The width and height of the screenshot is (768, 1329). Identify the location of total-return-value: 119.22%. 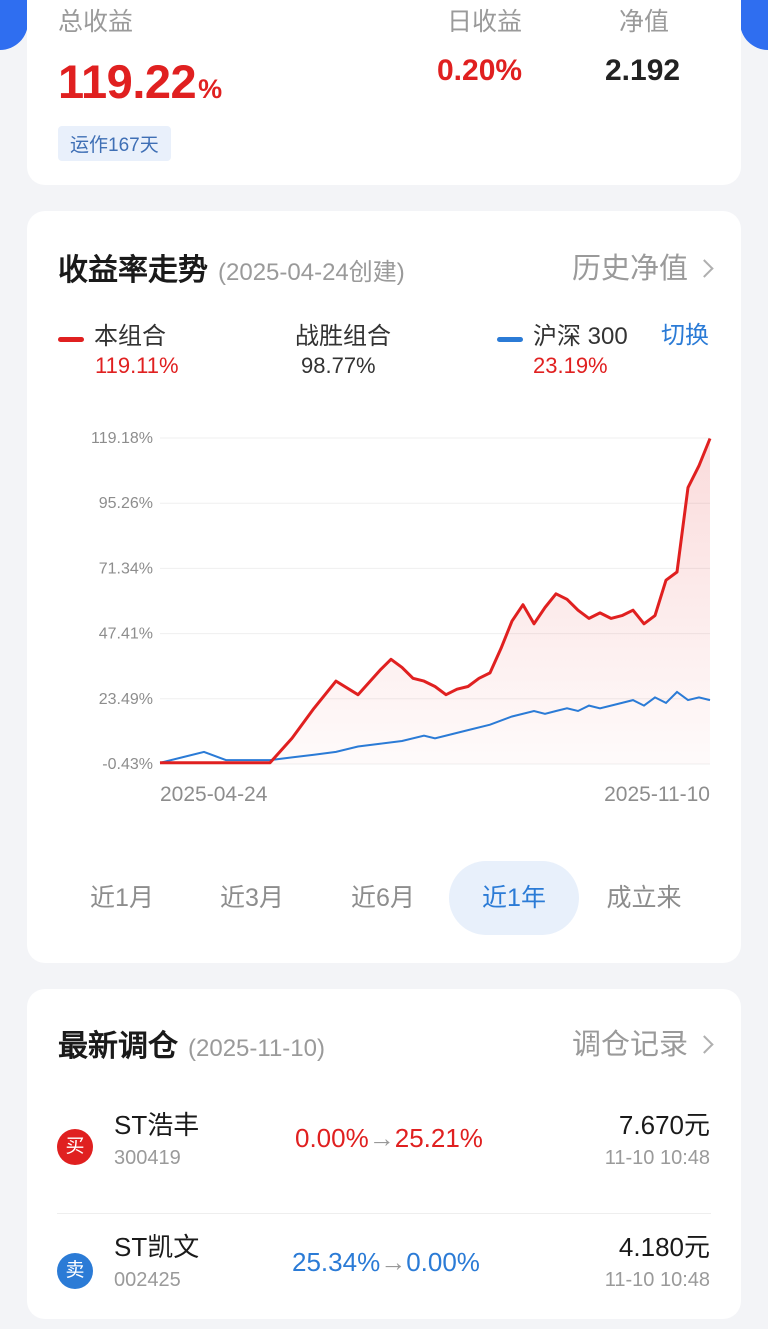
(140, 81).